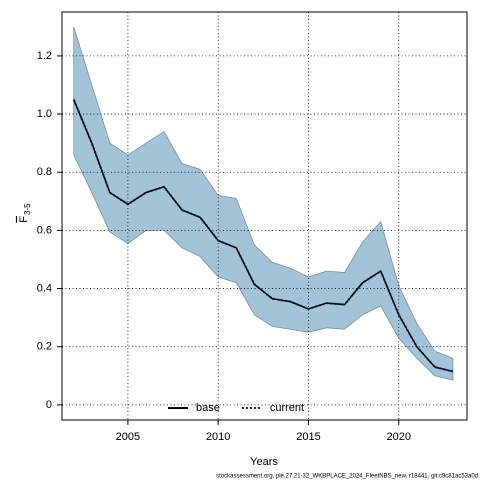 The width and height of the screenshot is (480, 480). I want to click on y-tick-label: 0.2, so click(44, 347).